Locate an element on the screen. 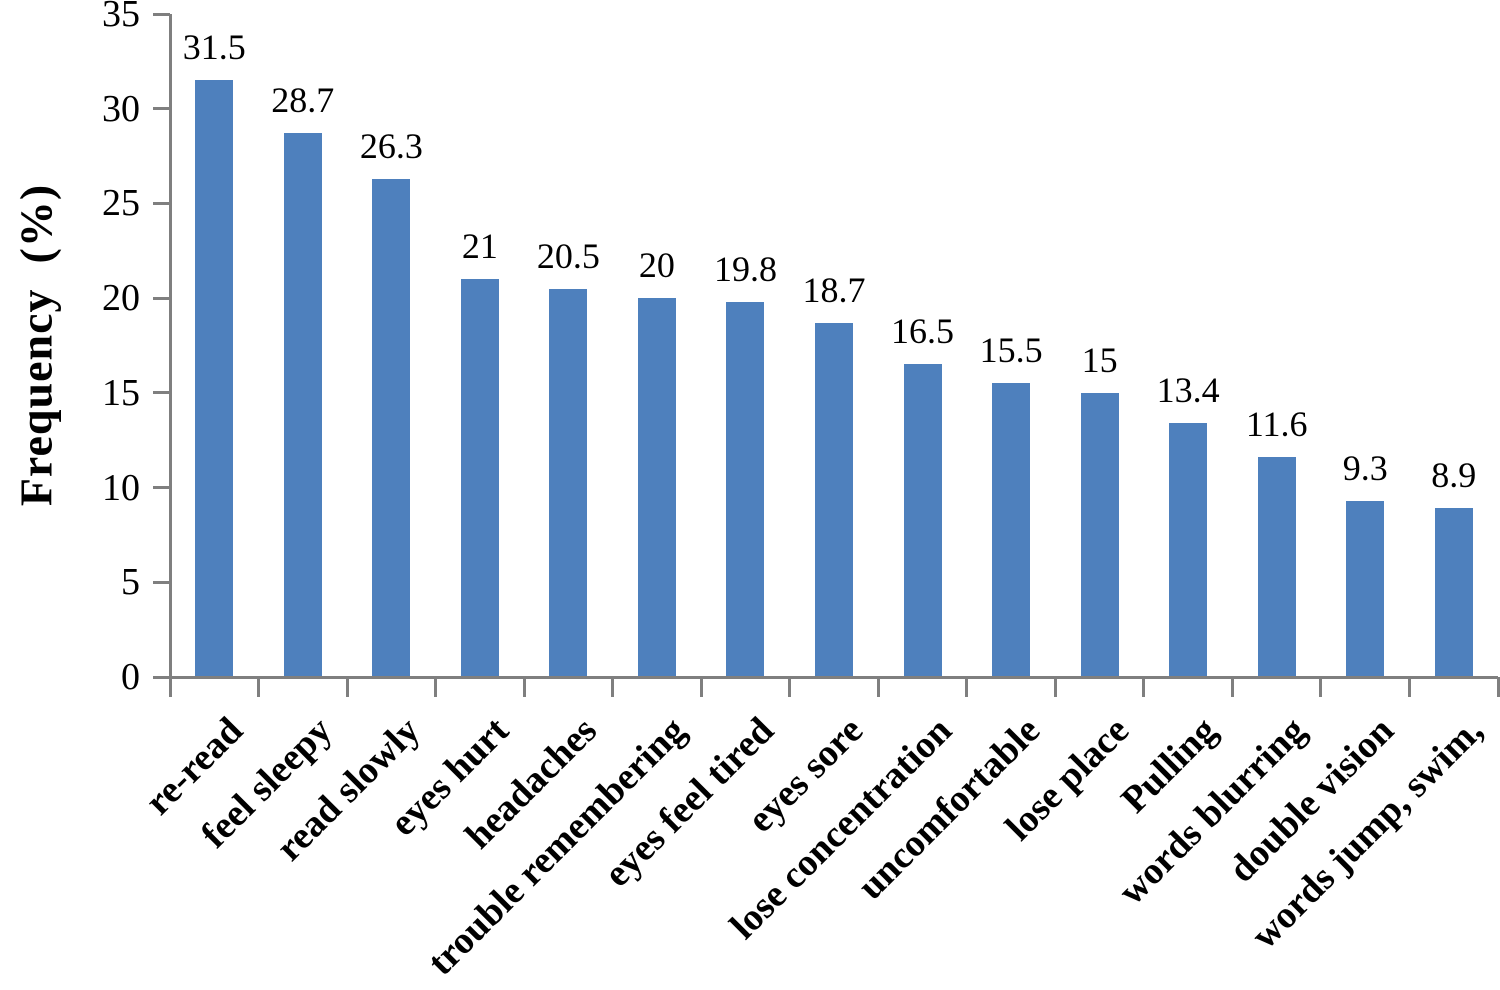 Image resolution: width=1500 pixels, height=990 pixels. bar-value-label: 9.3 is located at coordinates (1365, 467).